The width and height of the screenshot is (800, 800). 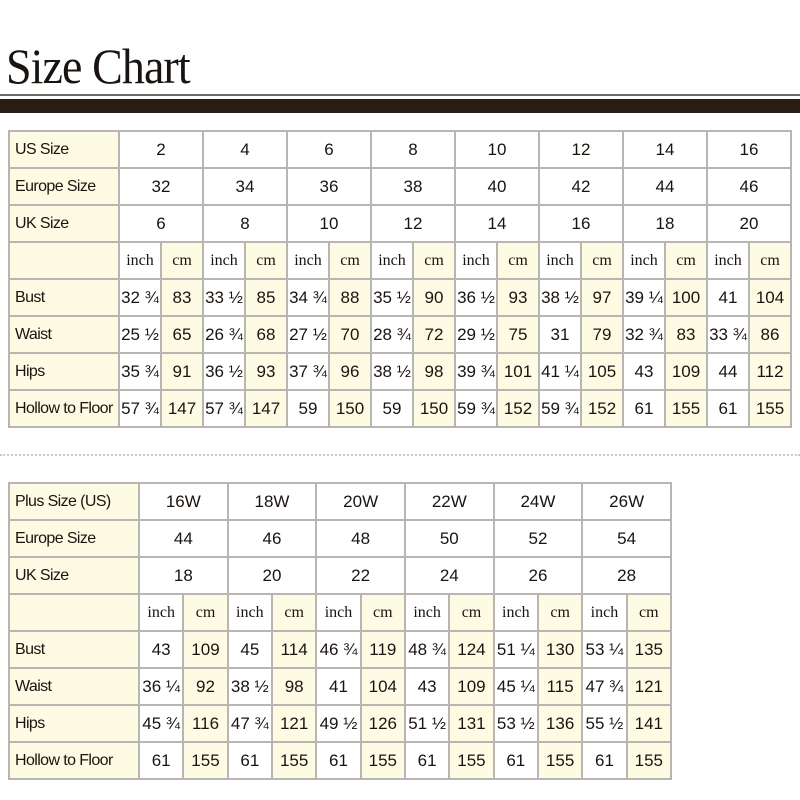 What do you see at coordinates (161, 649) in the screenshot?
I see `inch-value: 43` at bounding box center [161, 649].